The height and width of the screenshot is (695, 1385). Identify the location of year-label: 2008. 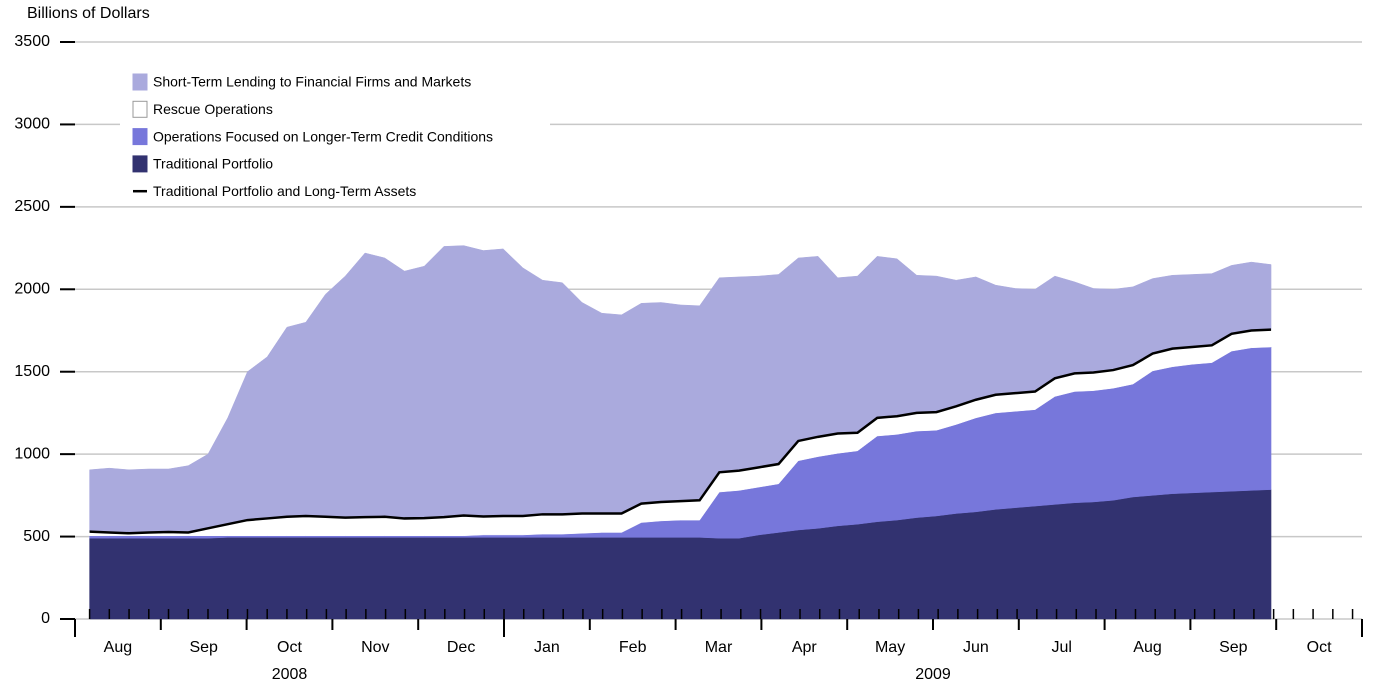
(290, 674).